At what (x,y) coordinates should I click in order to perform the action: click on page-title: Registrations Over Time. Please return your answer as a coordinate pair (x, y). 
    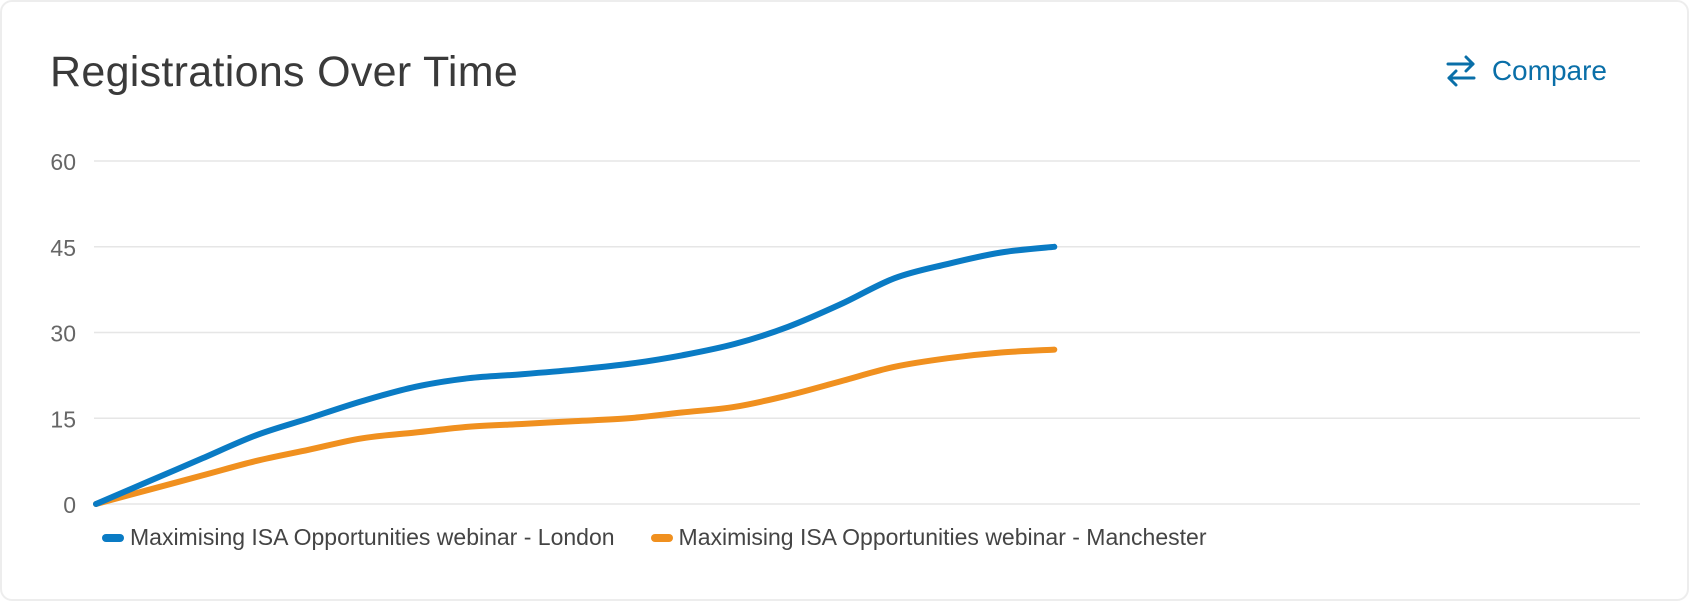
    Looking at the image, I should click on (284, 72).